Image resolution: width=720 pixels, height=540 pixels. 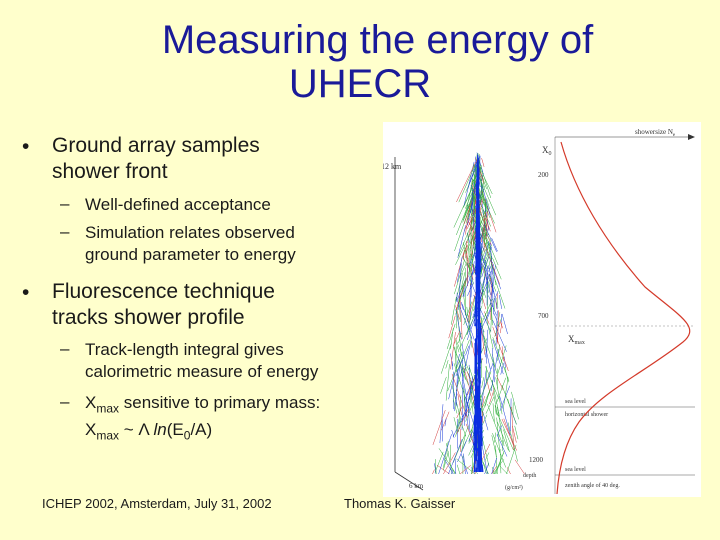 What do you see at coordinates (416, 486) in the screenshot?
I see `label-6km: 6 km` at bounding box center [416, 486].